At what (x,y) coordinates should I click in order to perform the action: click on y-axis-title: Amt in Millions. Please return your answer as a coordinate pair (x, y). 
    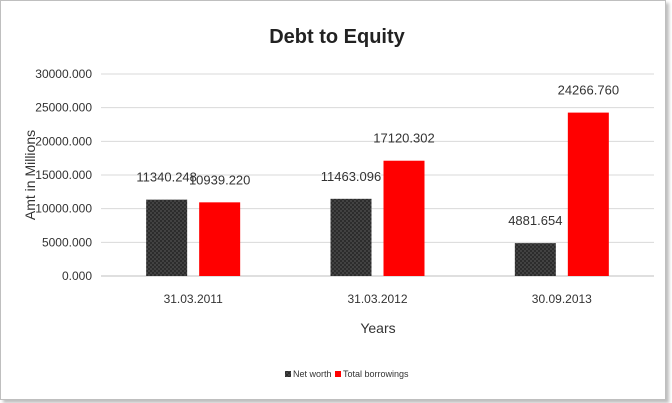
    Looking at the image, I should click on (30, 175).